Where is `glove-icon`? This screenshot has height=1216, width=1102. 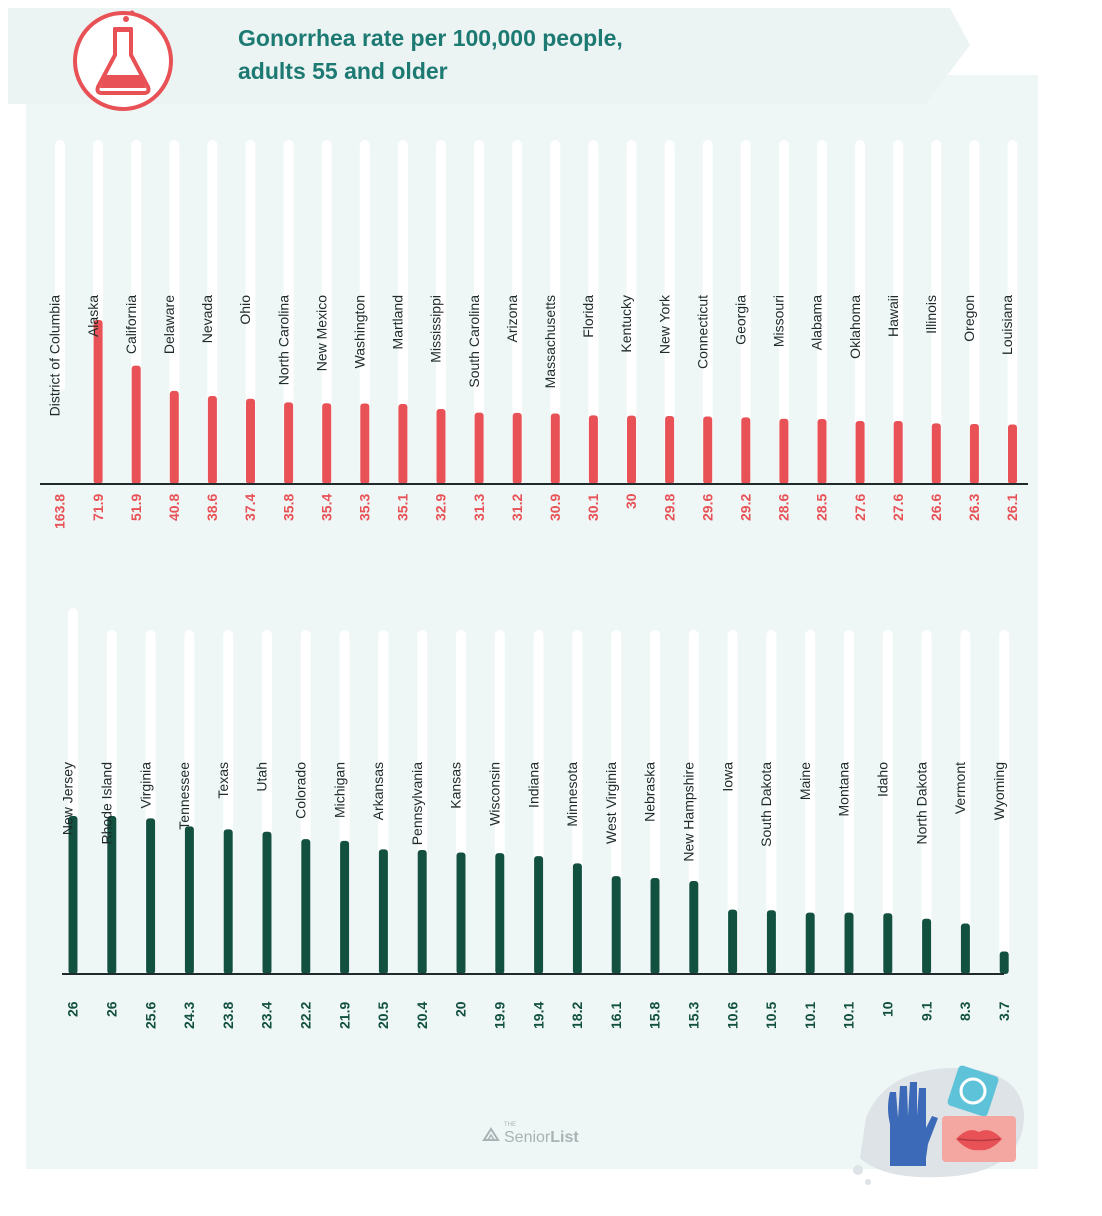
glove-icon is located at coordinates (913, 1124).